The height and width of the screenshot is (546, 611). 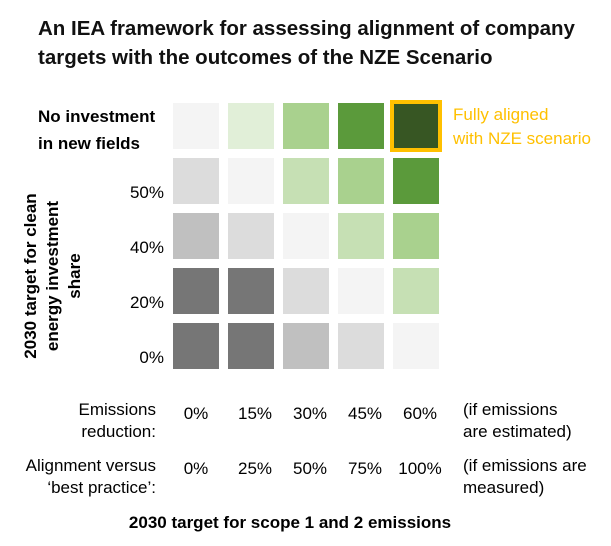 What do you see at coordinates (251, 236) in the screenshot?
I see `matrix-cell-r2-c1` at bounding box center [251, 236].